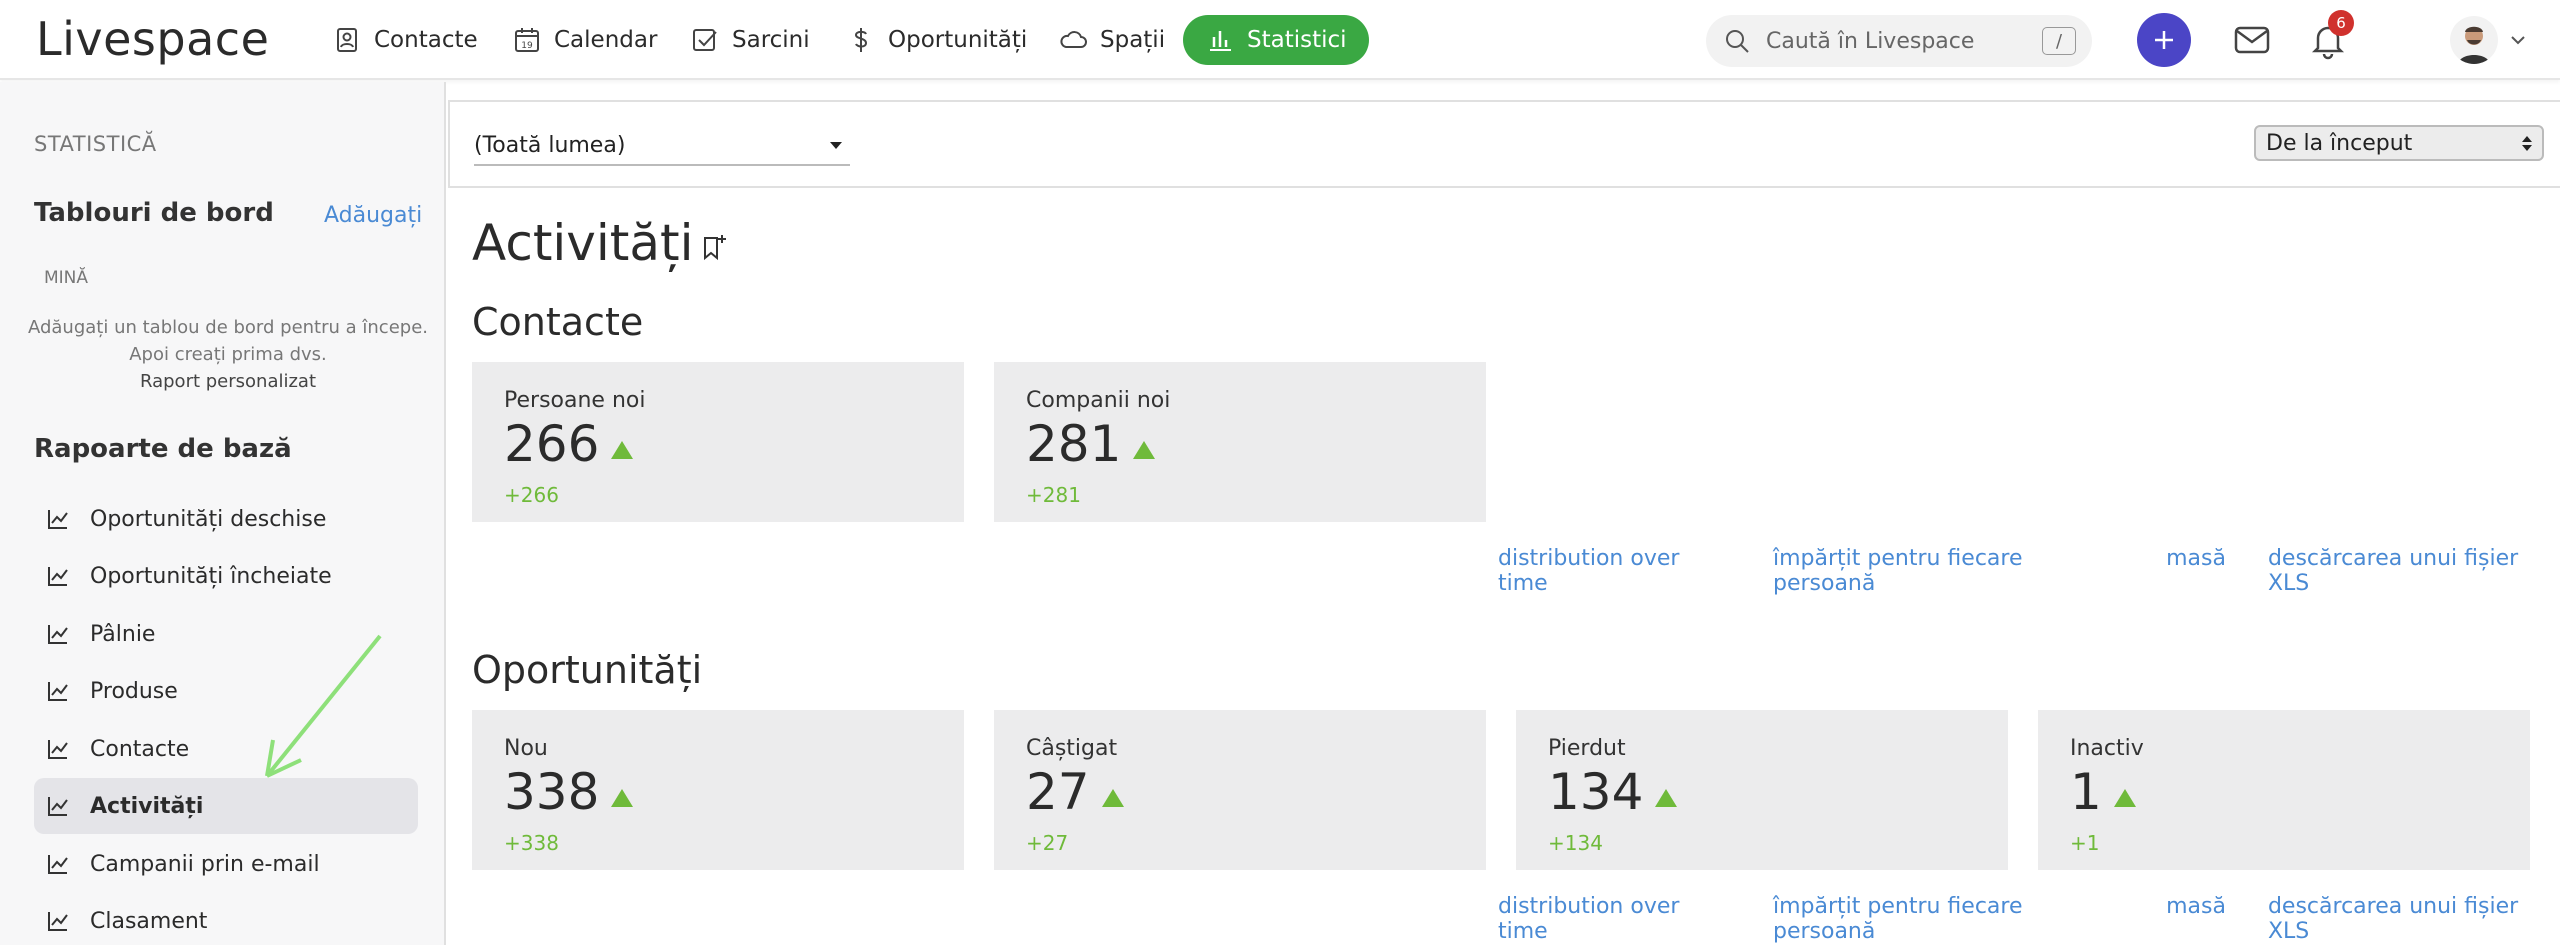  What do you see at coordinates (134, 691) in the screenshot?
I see `sidebar-item-label: Produse` at bounding box center [134, 691].